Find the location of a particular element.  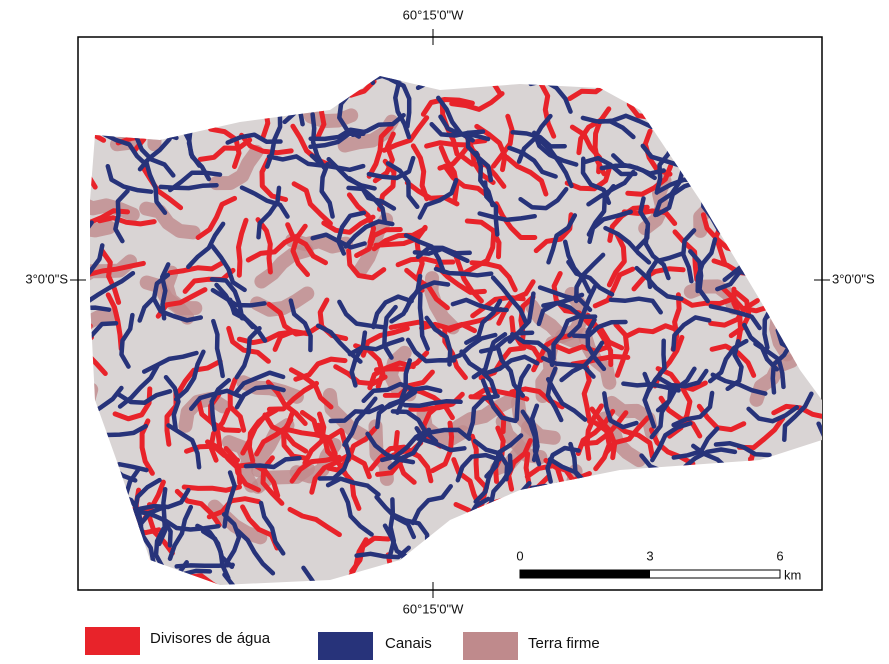

scale-tick-label: 3 is located at coordinates (649, 555).